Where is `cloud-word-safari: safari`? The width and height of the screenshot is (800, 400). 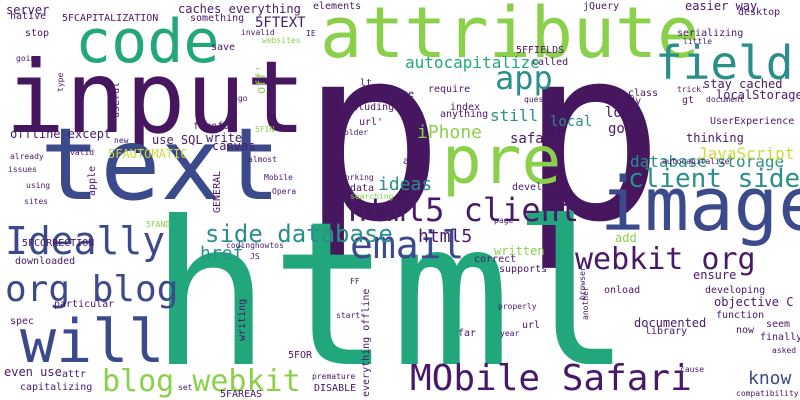 cloud-word-safari: safari is located at coordinates (535, 139).